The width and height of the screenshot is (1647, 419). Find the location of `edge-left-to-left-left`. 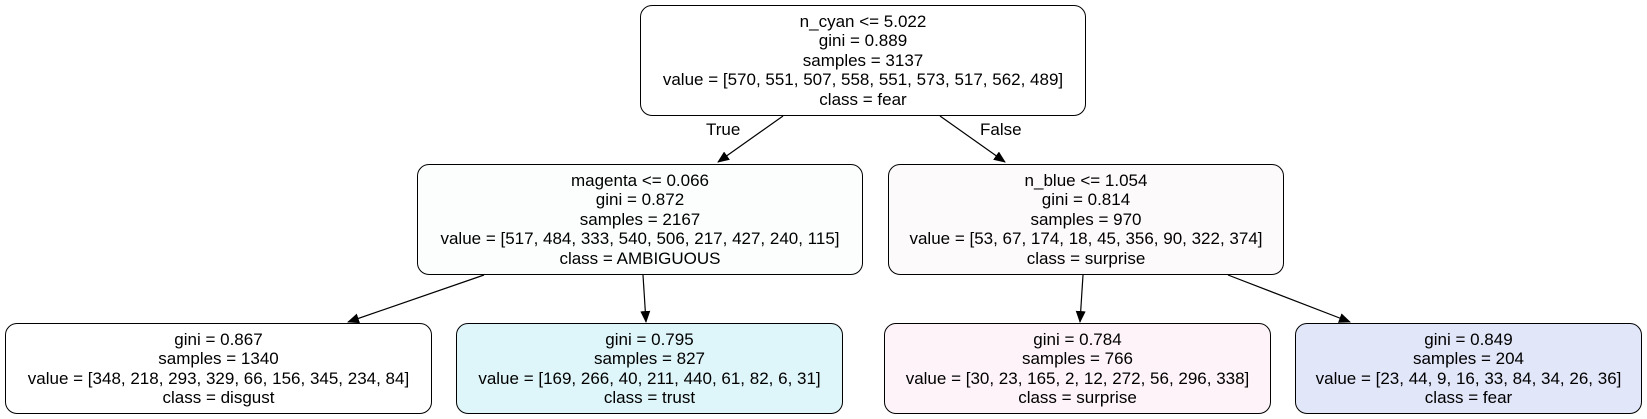

edge-left-to-left-left is located at coordinates (416, 299).